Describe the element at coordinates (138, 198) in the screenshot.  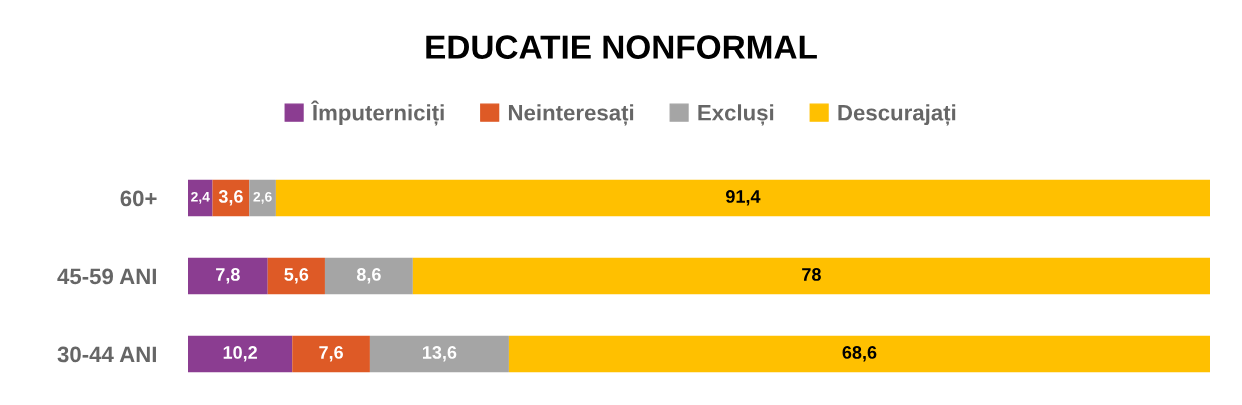
I see `y-tick-label: 60+` at that location.